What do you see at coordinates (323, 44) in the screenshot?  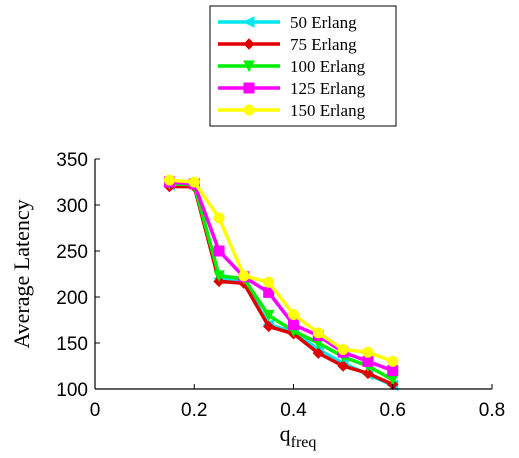 I see `legend-label: 75 Erlang` at bounding box center [323, 44].